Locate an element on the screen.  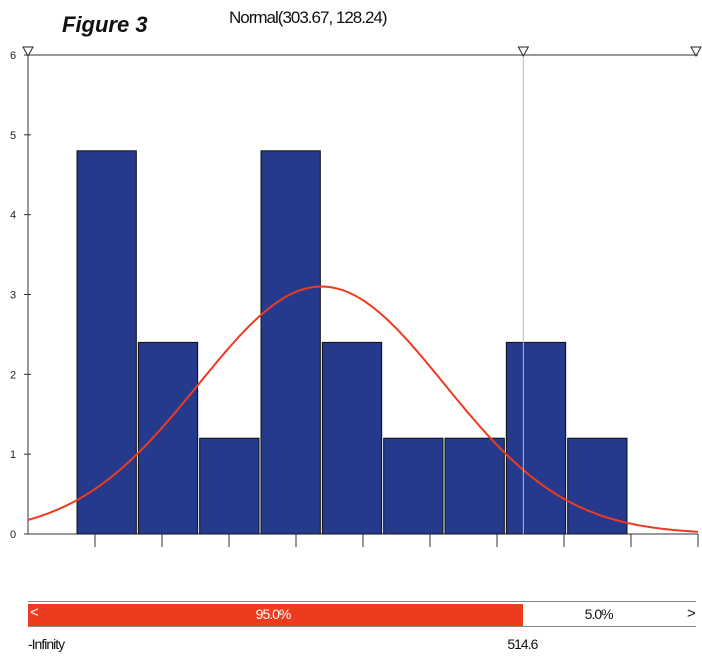
left-arrow-icon: < is located at coordinates (34, 612).